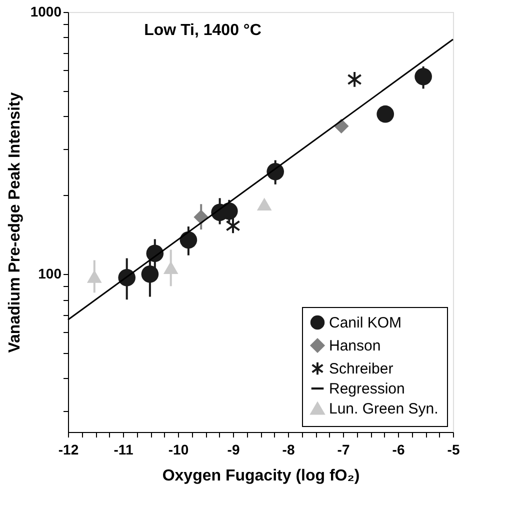  I want to click on text: Low Ti, 1400 °C, so click(203, 30).